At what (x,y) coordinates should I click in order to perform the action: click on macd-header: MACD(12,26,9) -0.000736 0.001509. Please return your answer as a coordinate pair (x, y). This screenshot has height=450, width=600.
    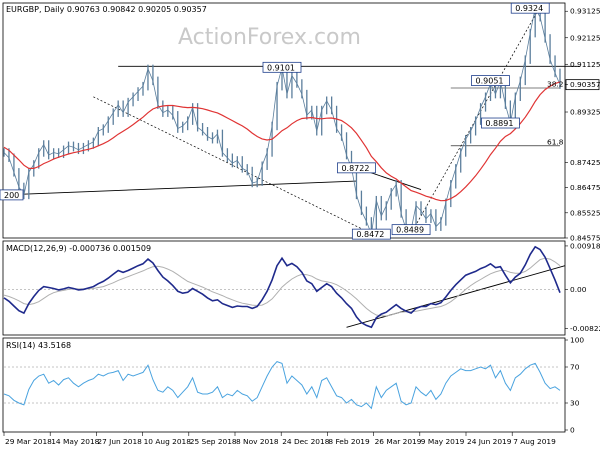
    Looking at the image, I should click on (78, 248).